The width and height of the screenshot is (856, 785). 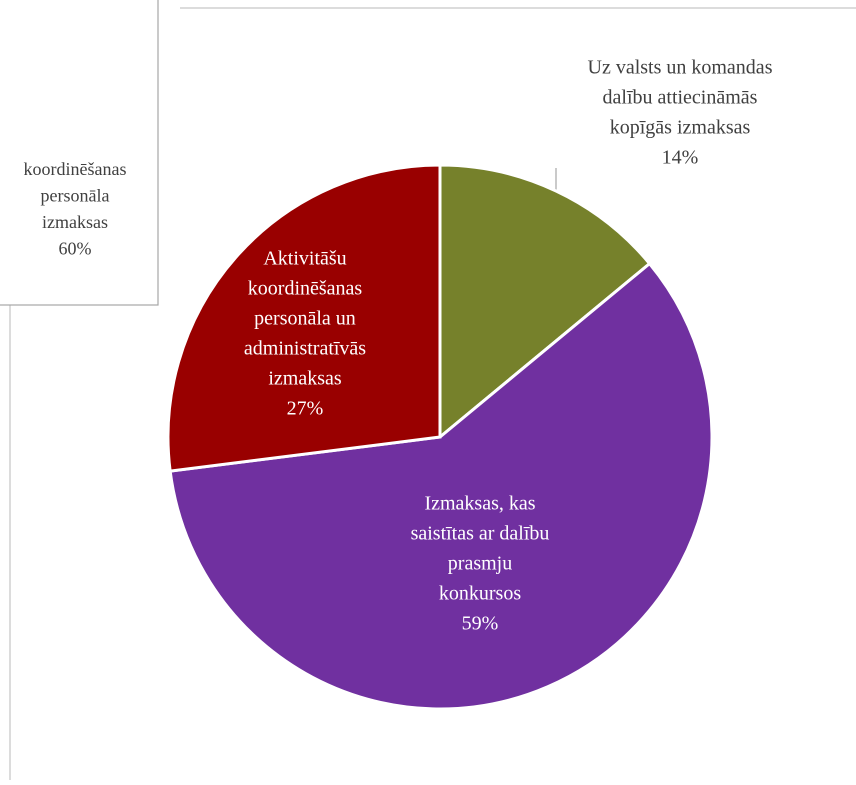 I want to click on value-label: 27%, so click(x=305, y=409).